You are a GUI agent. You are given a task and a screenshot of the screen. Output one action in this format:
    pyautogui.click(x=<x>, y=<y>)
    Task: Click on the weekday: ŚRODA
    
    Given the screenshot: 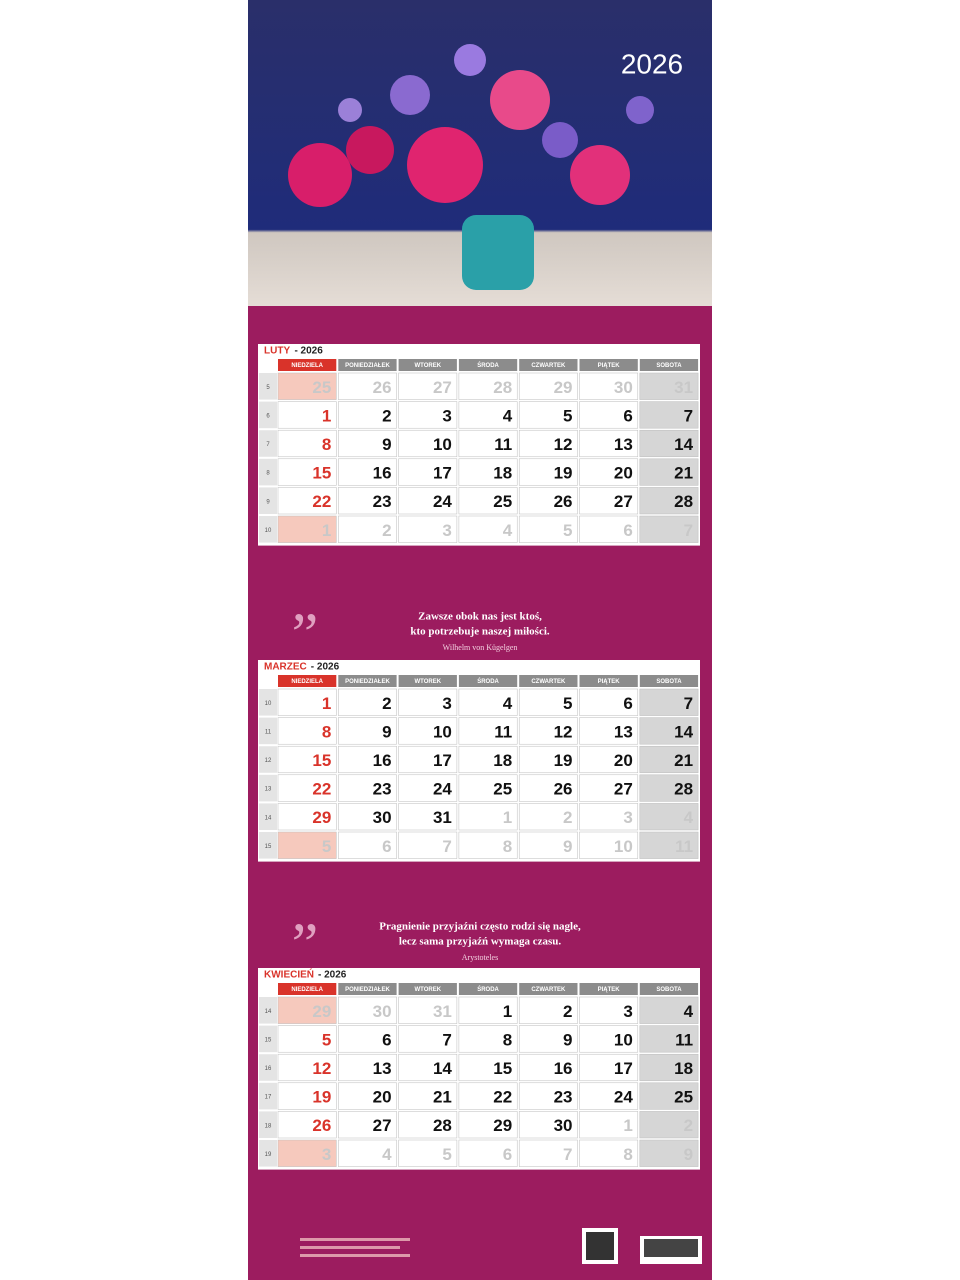 What is the action you would take?
    pyautogui.click(x=488, y=681)
    